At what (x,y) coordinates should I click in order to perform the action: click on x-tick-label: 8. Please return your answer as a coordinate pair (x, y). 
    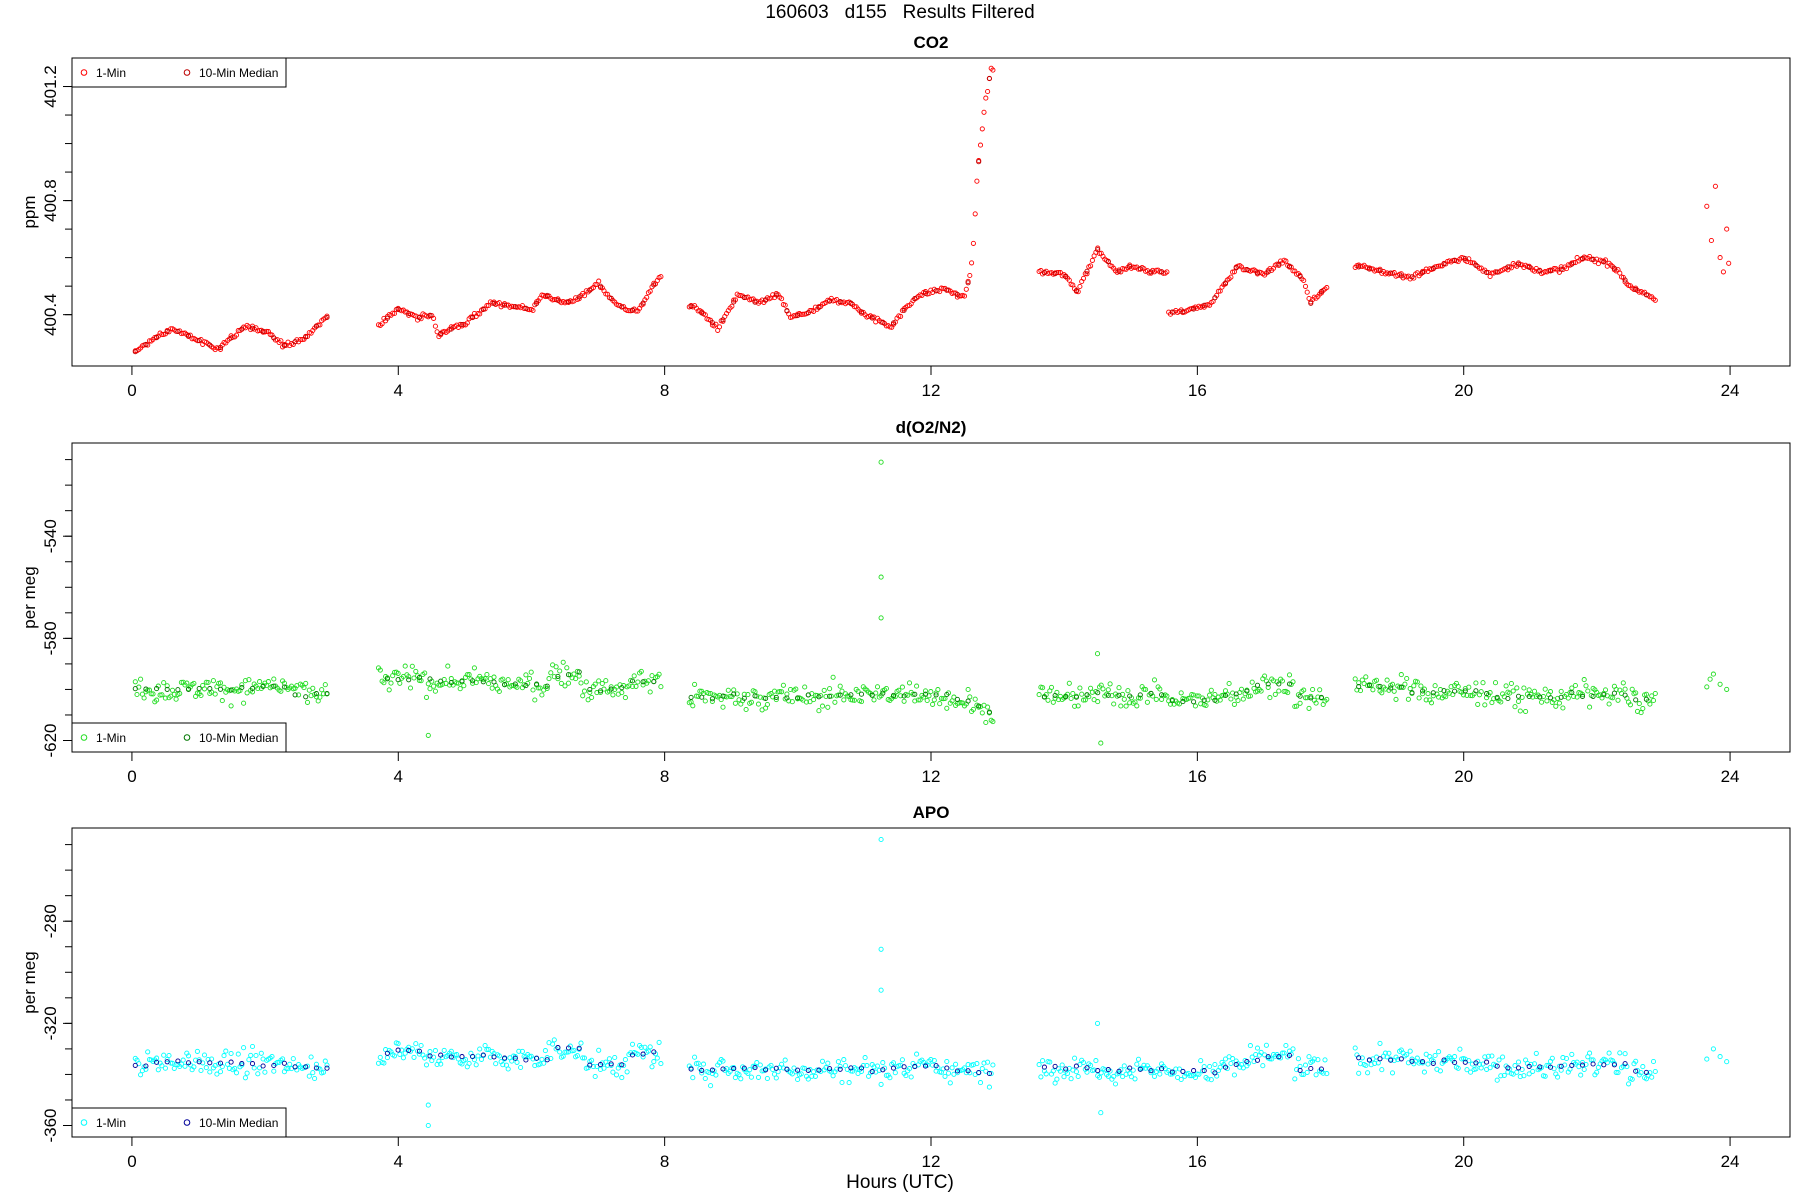
    Looking at the image, I should click on (664, 390).